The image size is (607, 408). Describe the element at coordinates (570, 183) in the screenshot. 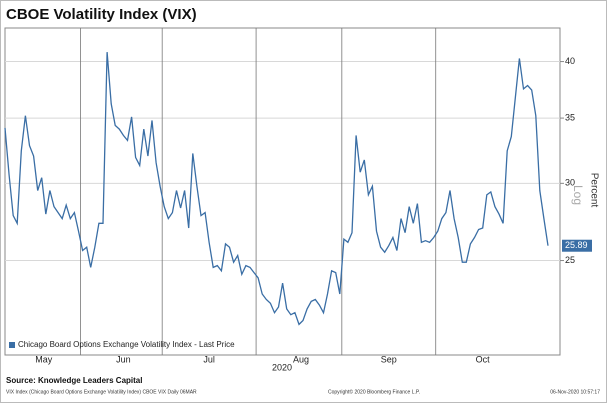

I see `y-tick-label: 30` at that location.